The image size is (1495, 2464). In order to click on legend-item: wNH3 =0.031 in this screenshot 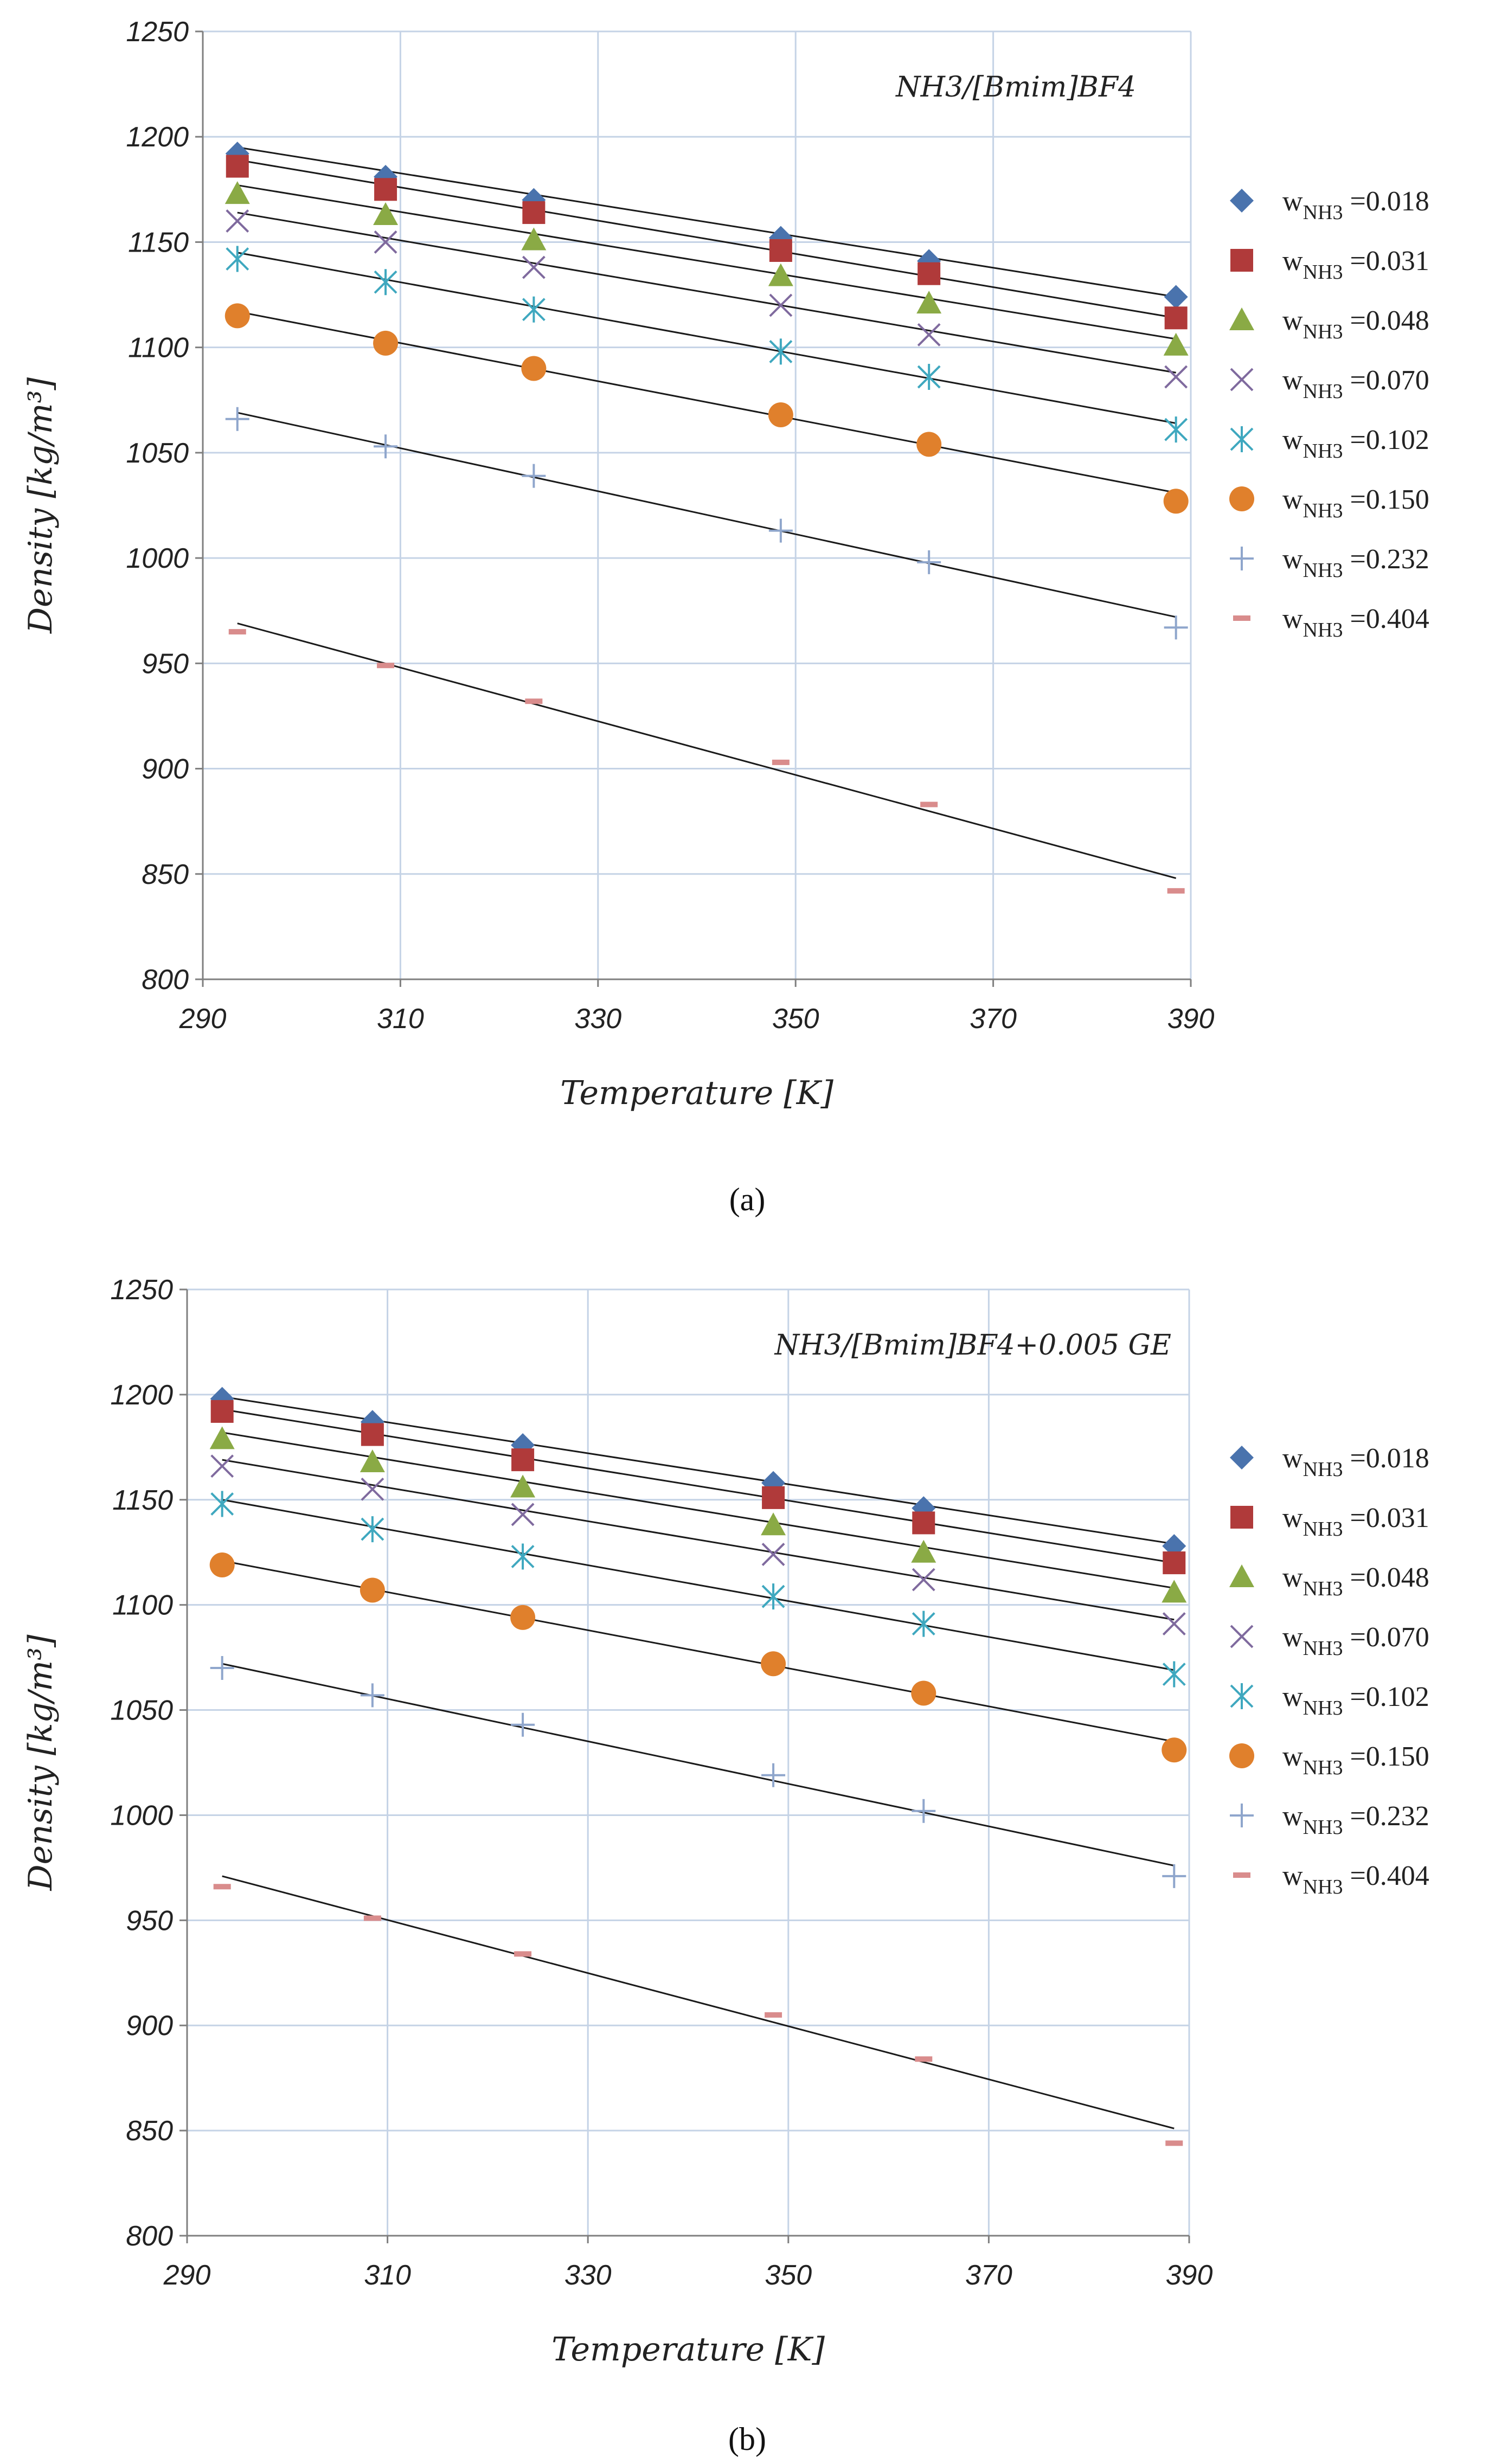, I will do `click(1329, 265)`.